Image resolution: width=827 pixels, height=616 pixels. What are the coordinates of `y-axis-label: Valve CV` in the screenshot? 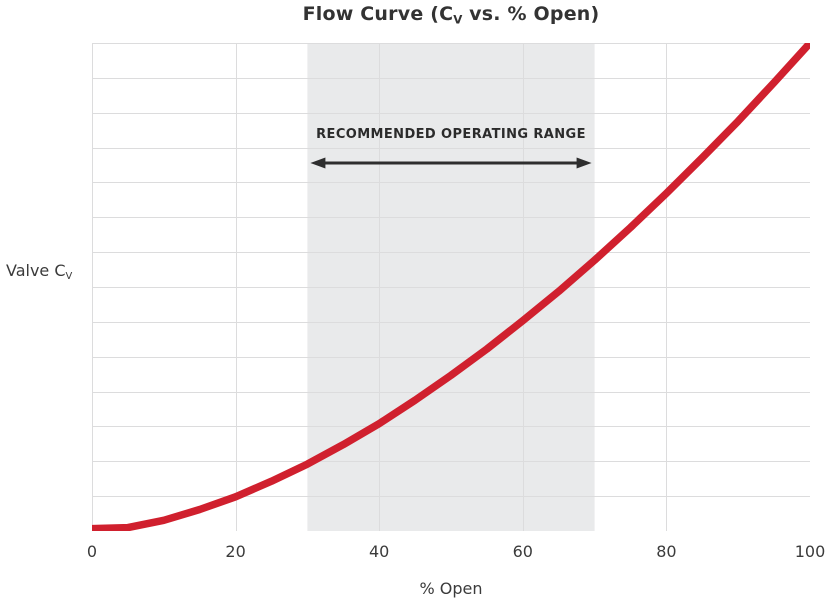 It's located at (46, 271).